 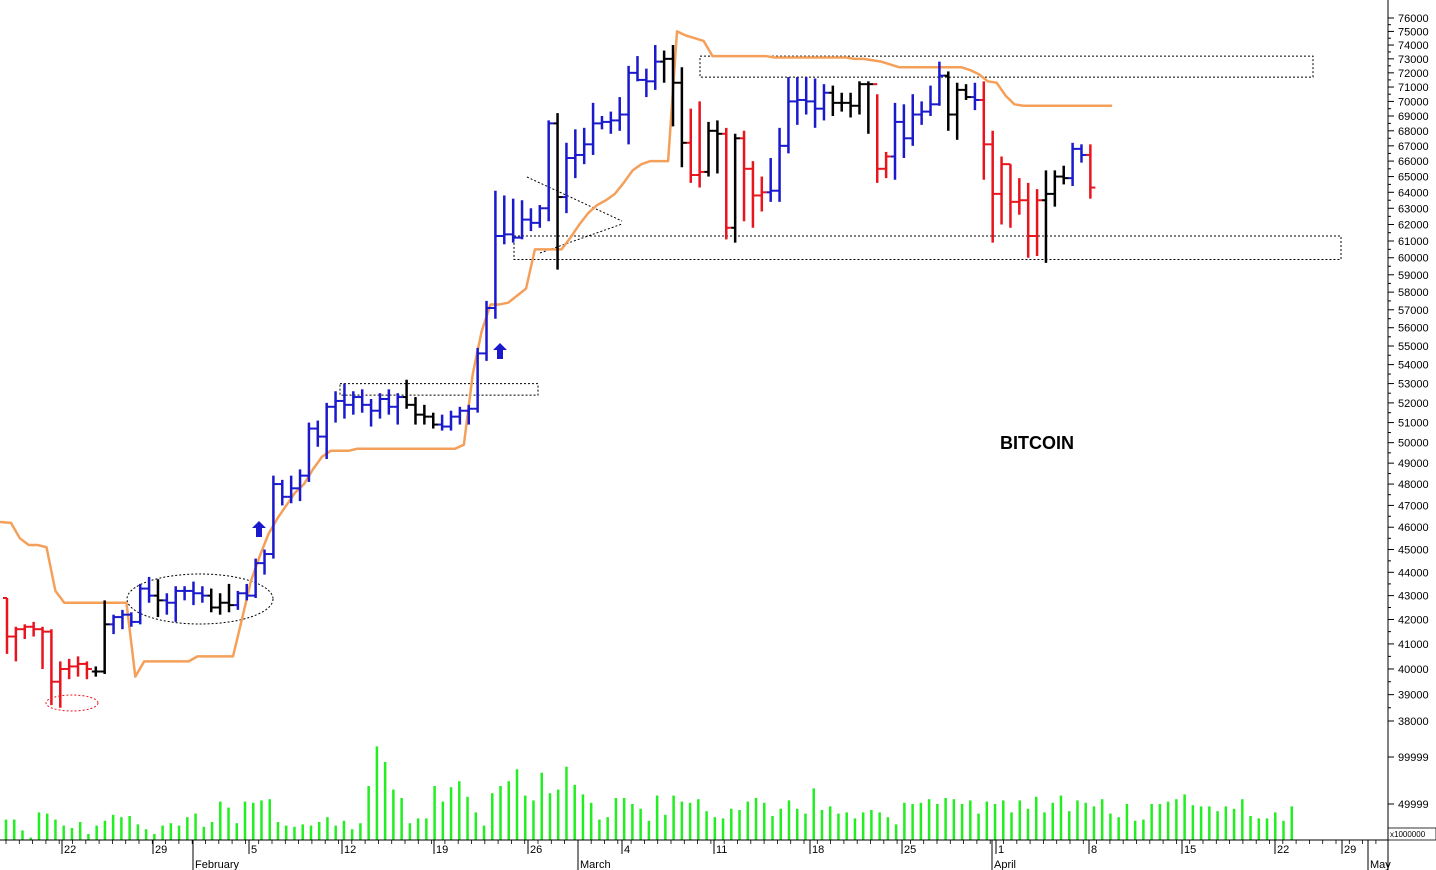 I want to click on up-arrow-icon, so click(x=500, y=351).